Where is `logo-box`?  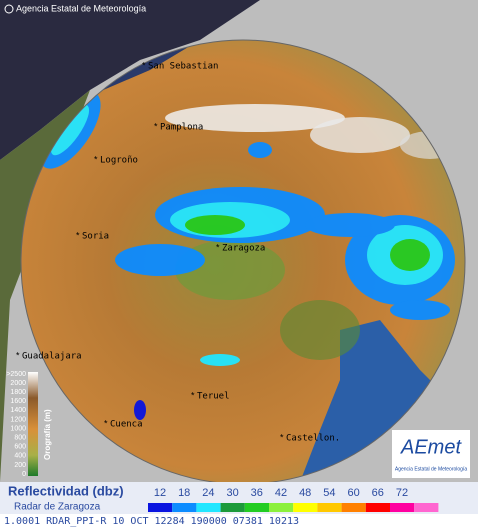 logo-box is located at coordinates (431, 454).